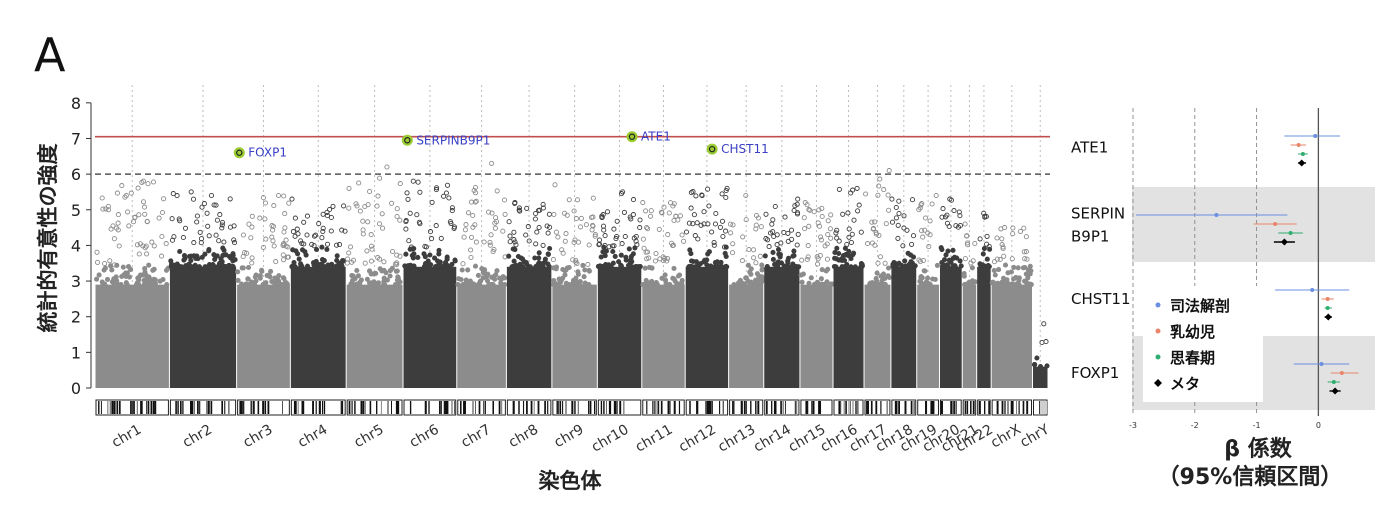 This screenshot has width=1377, height=513. I want to click on chromosome-label: chr5, so click(369, 436).